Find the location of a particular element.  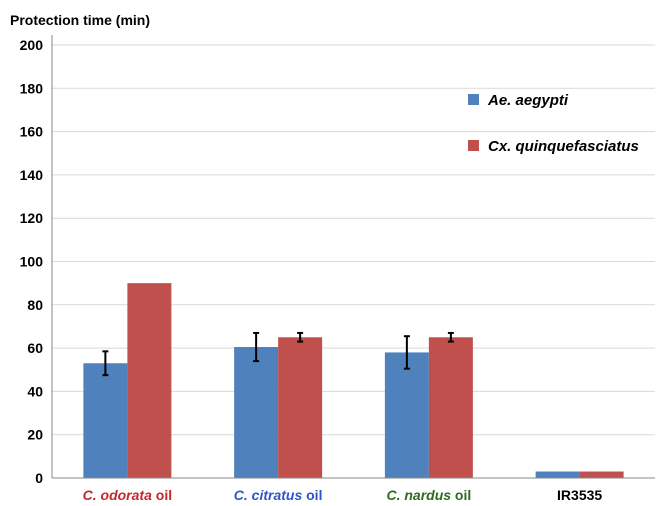

x-category-label: C. nardus oil is located at coordinates (428, 495).